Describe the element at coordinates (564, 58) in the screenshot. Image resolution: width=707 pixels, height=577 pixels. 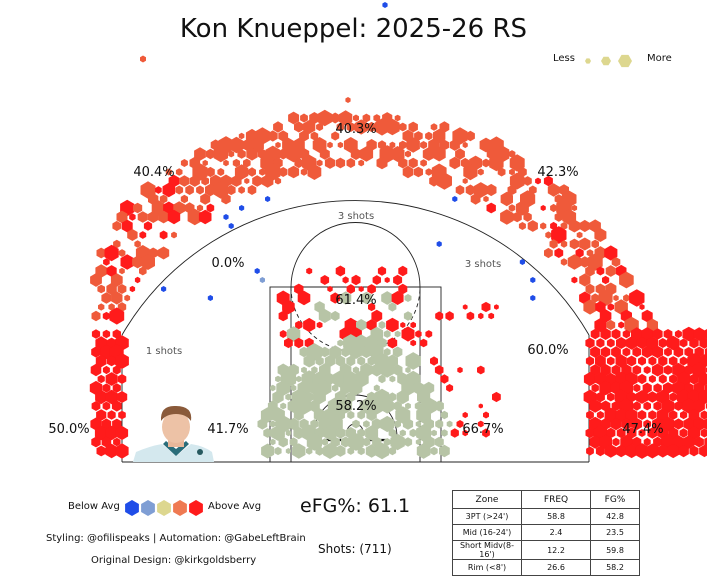
I see `size-legend-less: Less` at that location.